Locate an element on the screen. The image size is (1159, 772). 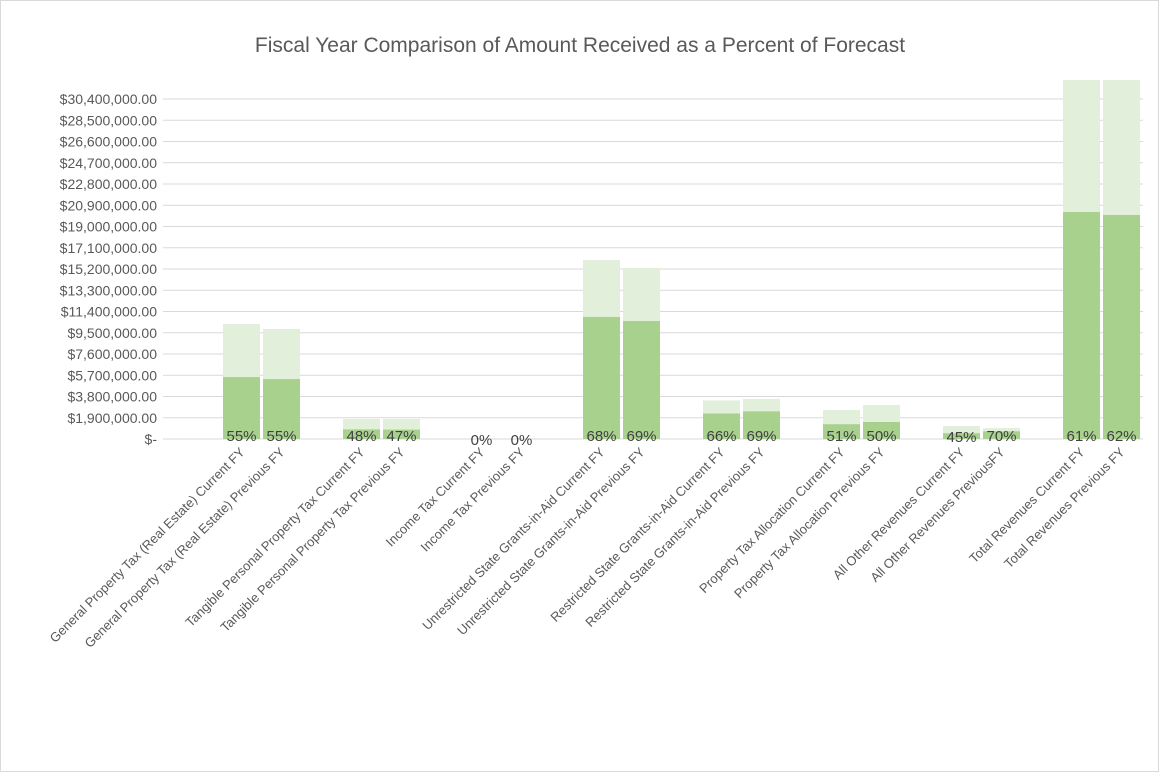
data-label: 51% is located at coordinates (841, 436).